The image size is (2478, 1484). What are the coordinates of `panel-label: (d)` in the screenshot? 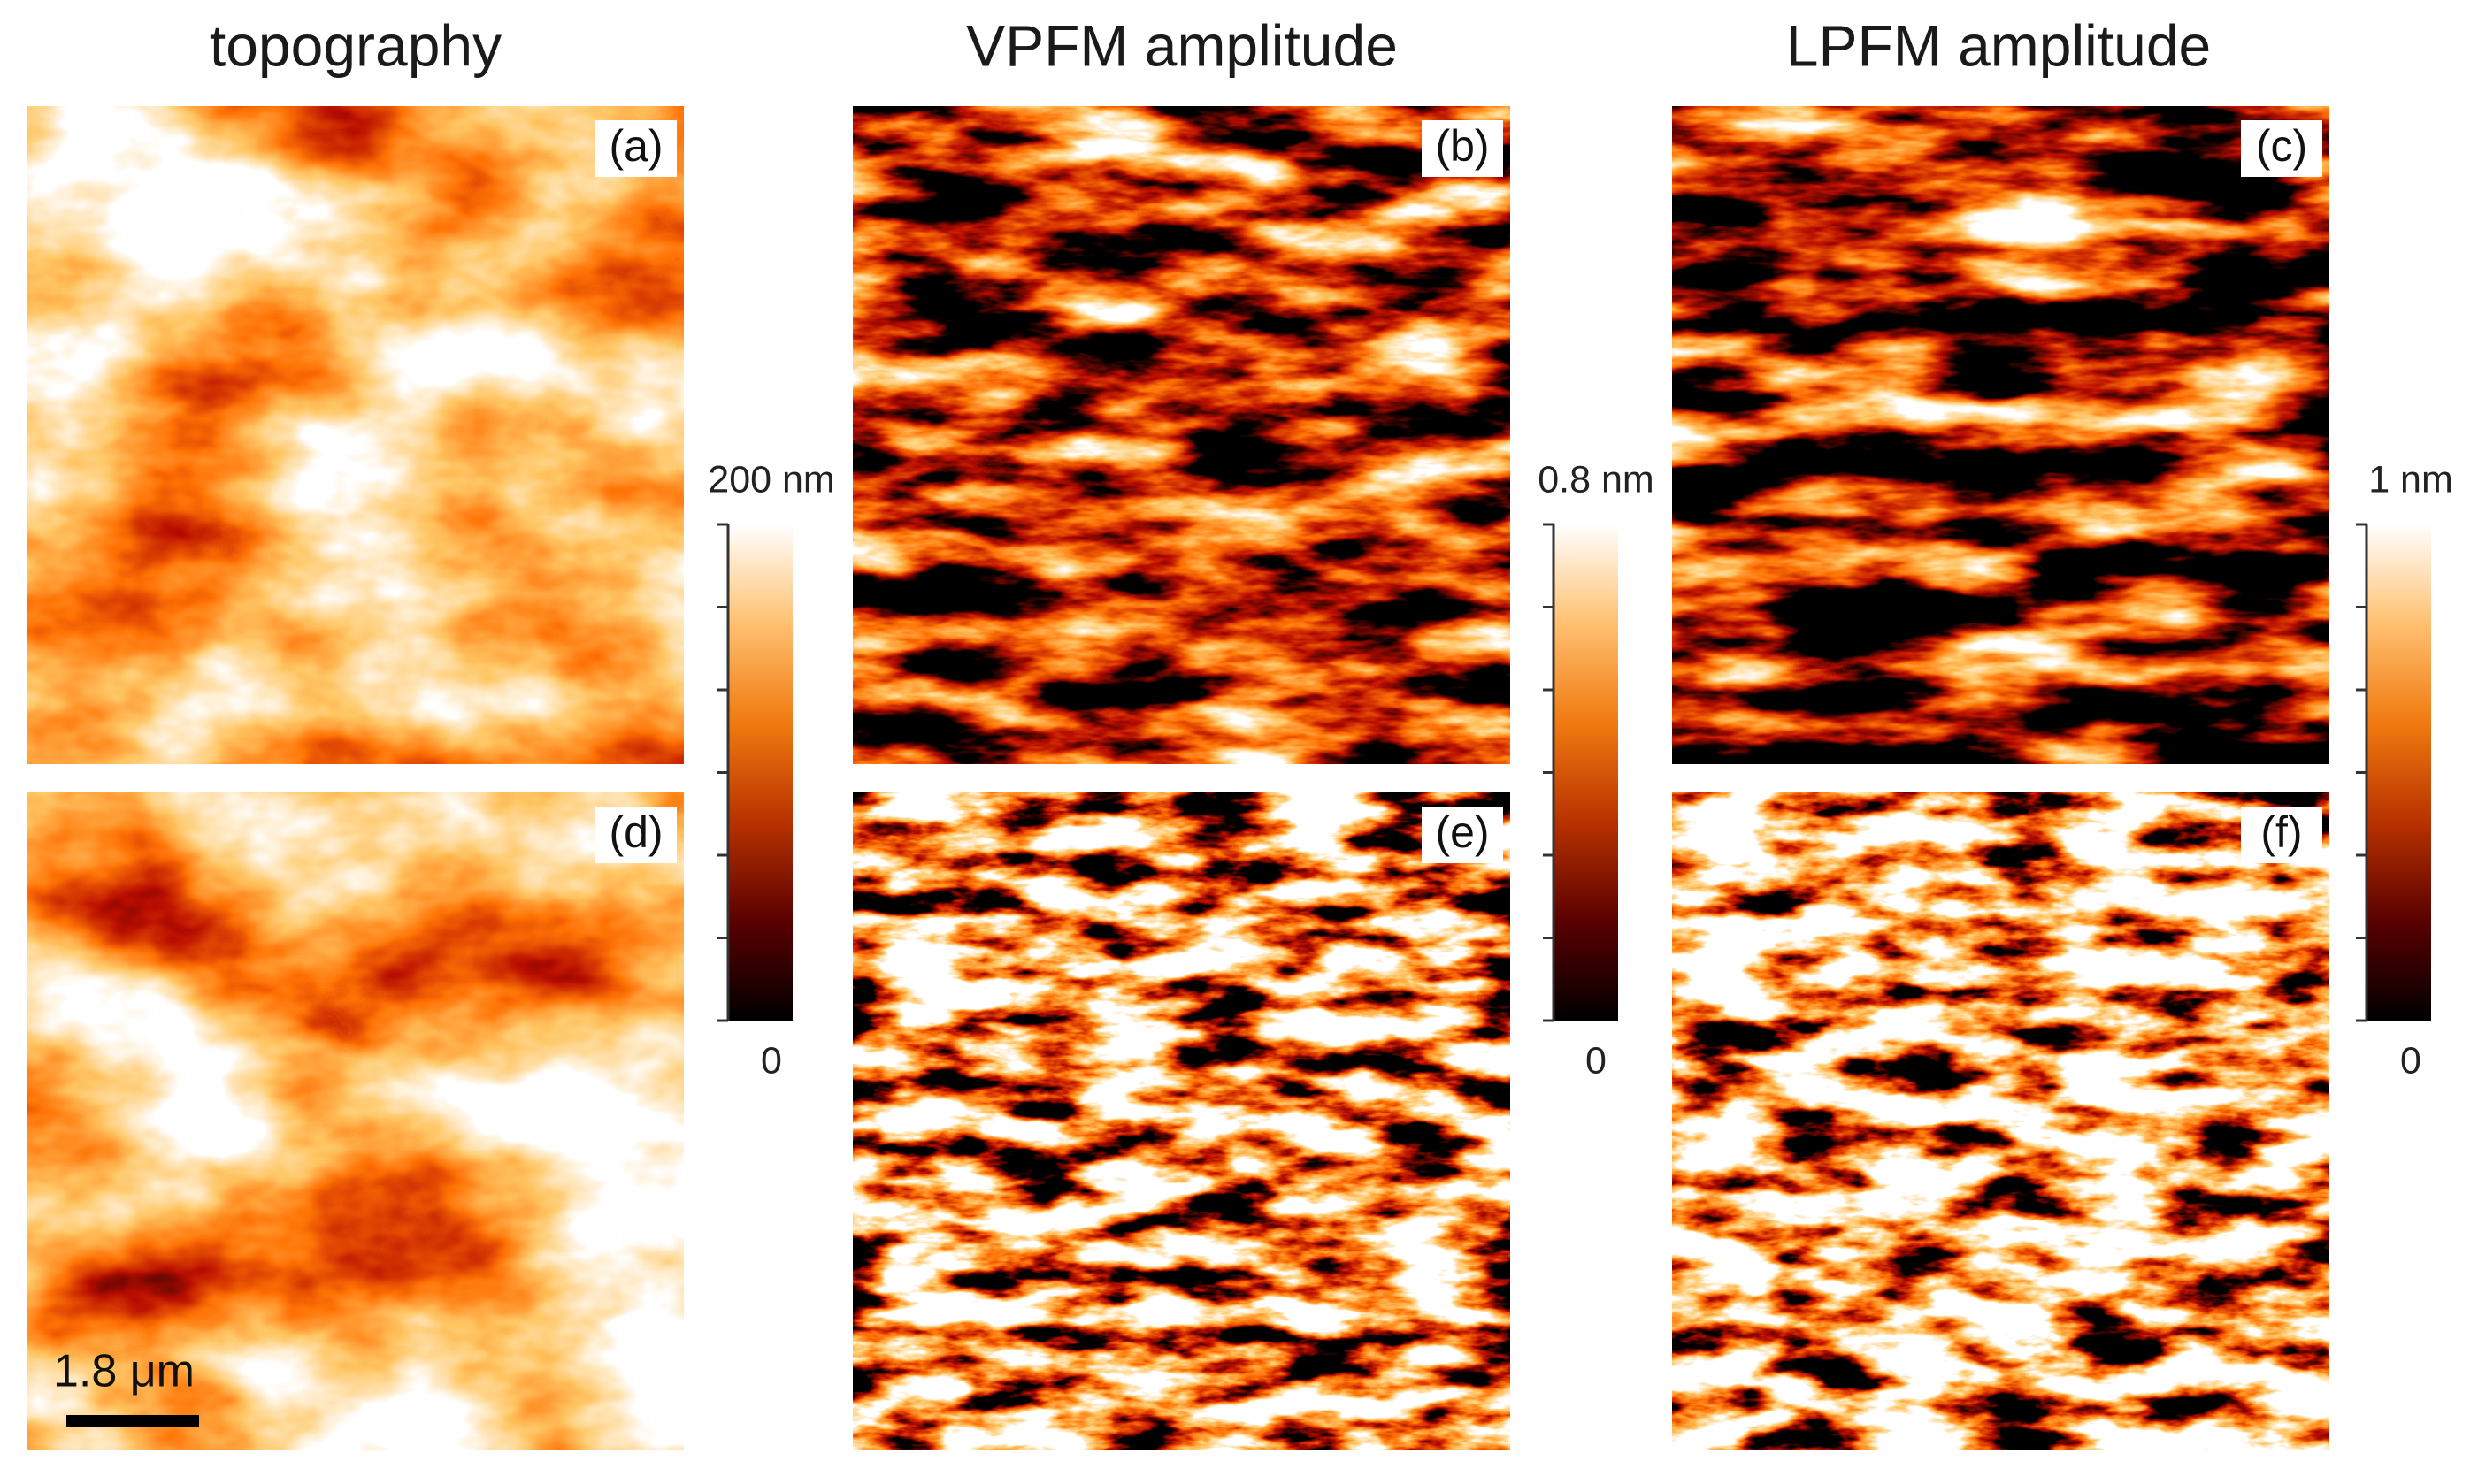 It's located at (636, 832).